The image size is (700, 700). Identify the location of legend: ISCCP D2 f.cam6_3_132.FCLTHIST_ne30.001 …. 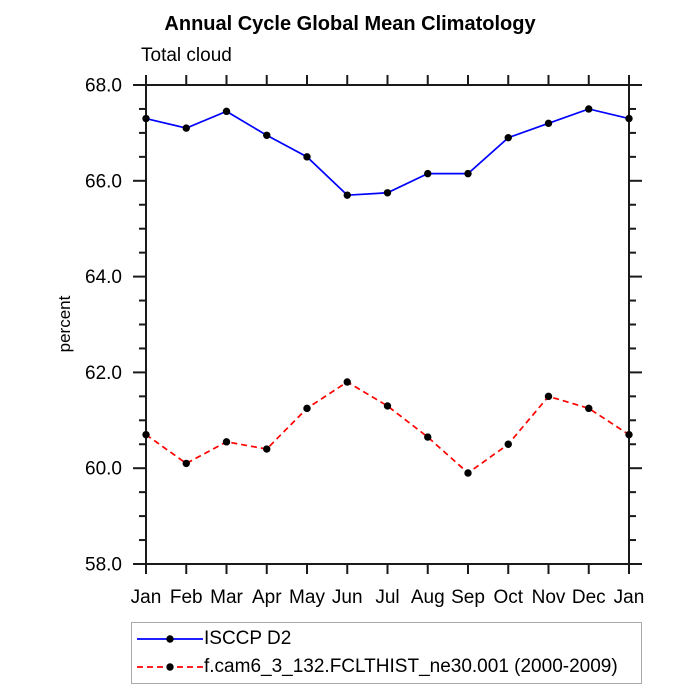
(386, 653).